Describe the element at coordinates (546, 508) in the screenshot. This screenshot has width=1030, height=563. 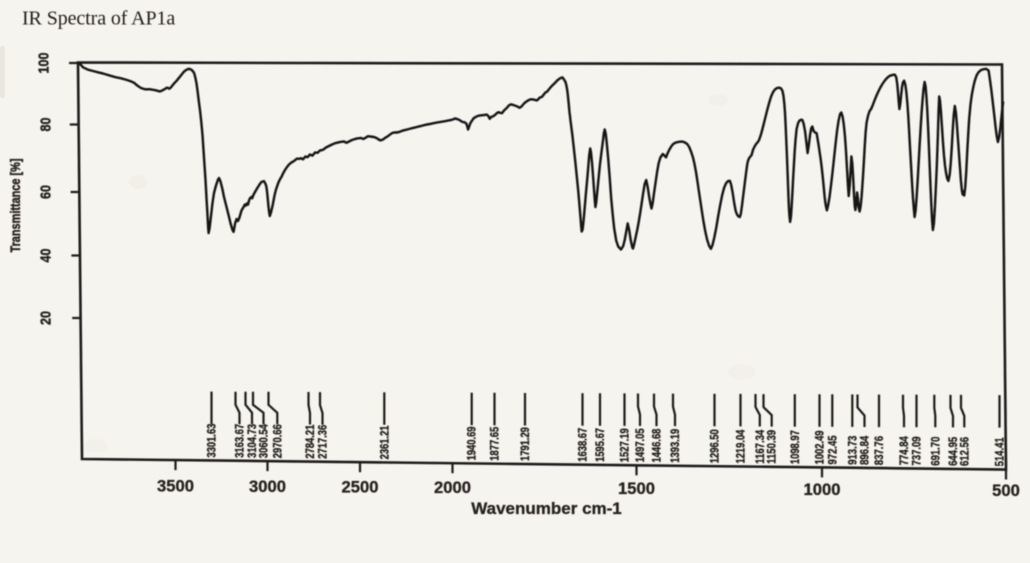
I see `svg-text: Wavenumber cm-1` at that location.